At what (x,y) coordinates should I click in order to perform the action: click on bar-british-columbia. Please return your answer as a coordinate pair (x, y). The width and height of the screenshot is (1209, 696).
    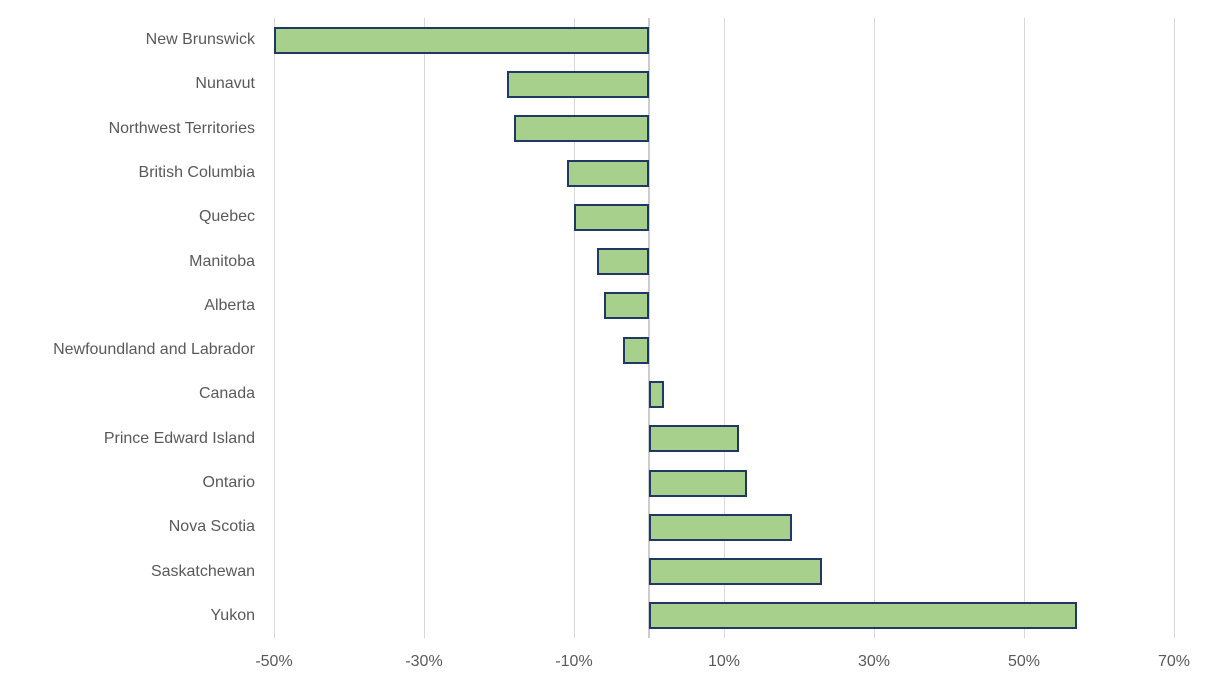
    Looking at the image, I should click on (607, 173).